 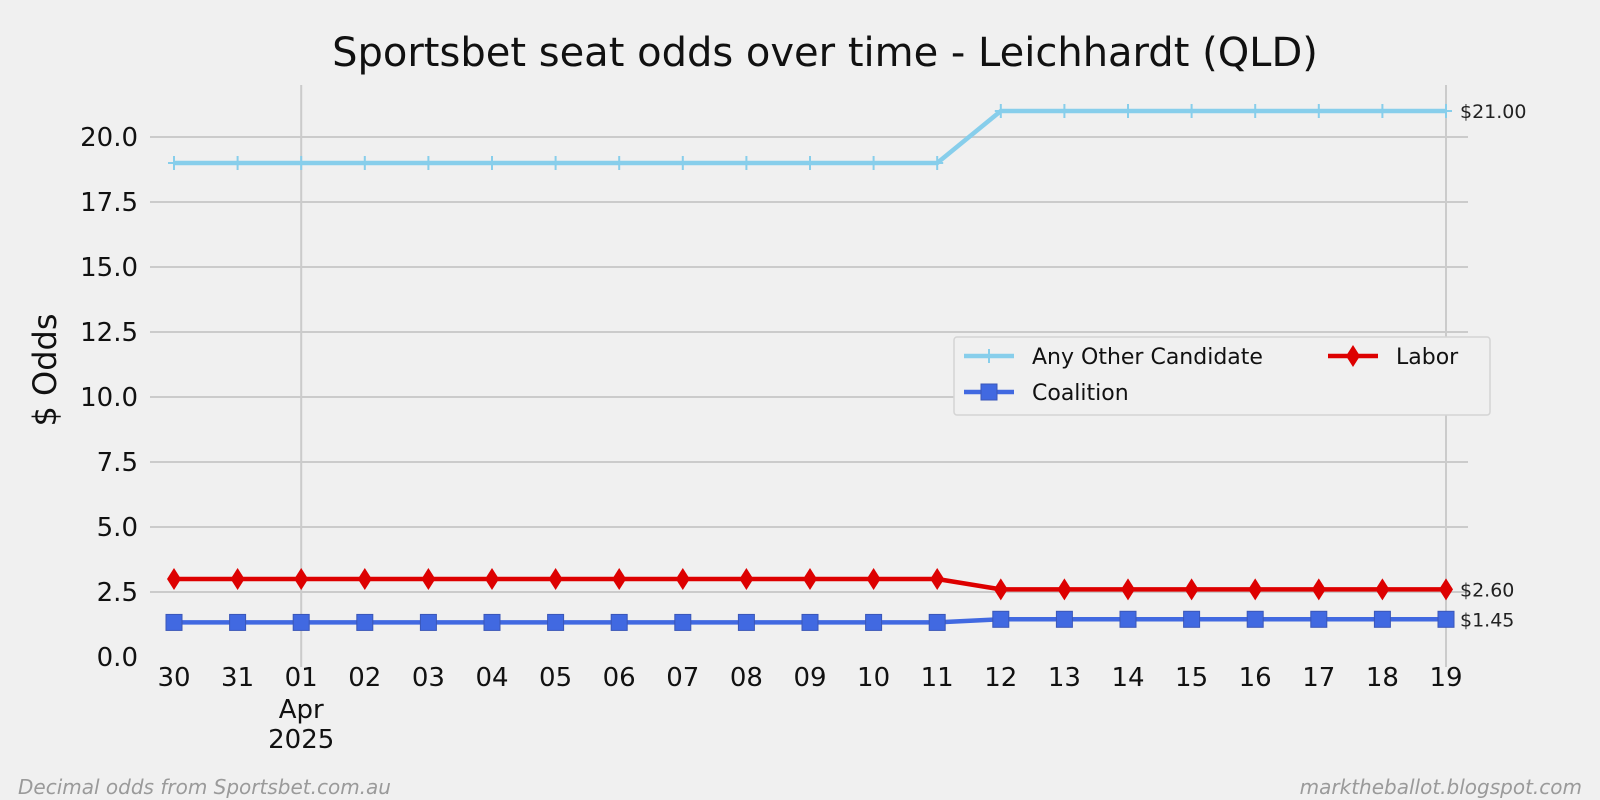 What do you see at coordinates (491, 678) in the screenshot?
I see `x-tick-label: 04` at bounding box center [491, 678].